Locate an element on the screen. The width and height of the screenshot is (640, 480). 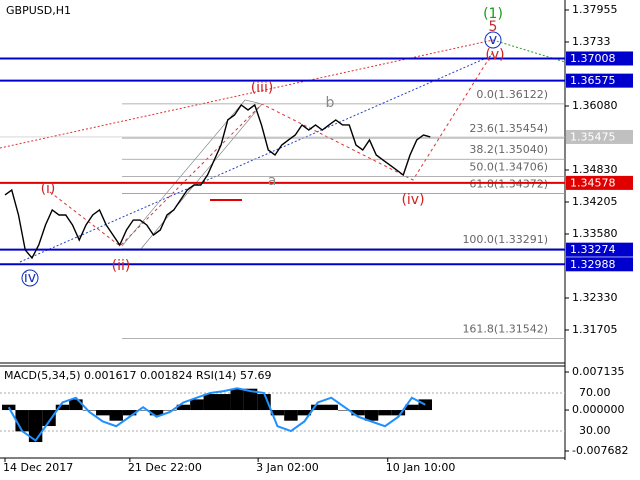
y-tick-label: -0.007682 is located at coordinates (600, 450).